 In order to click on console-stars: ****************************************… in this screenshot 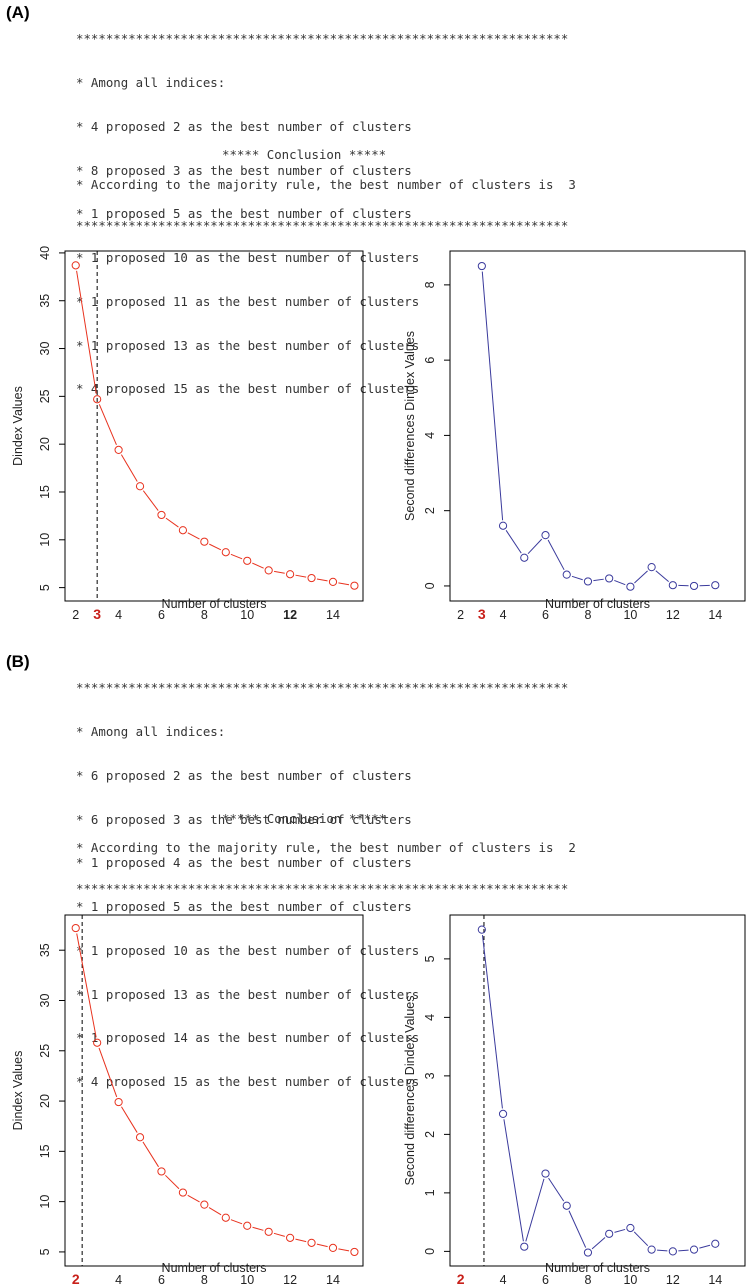, I will do `click(322, 39)`.